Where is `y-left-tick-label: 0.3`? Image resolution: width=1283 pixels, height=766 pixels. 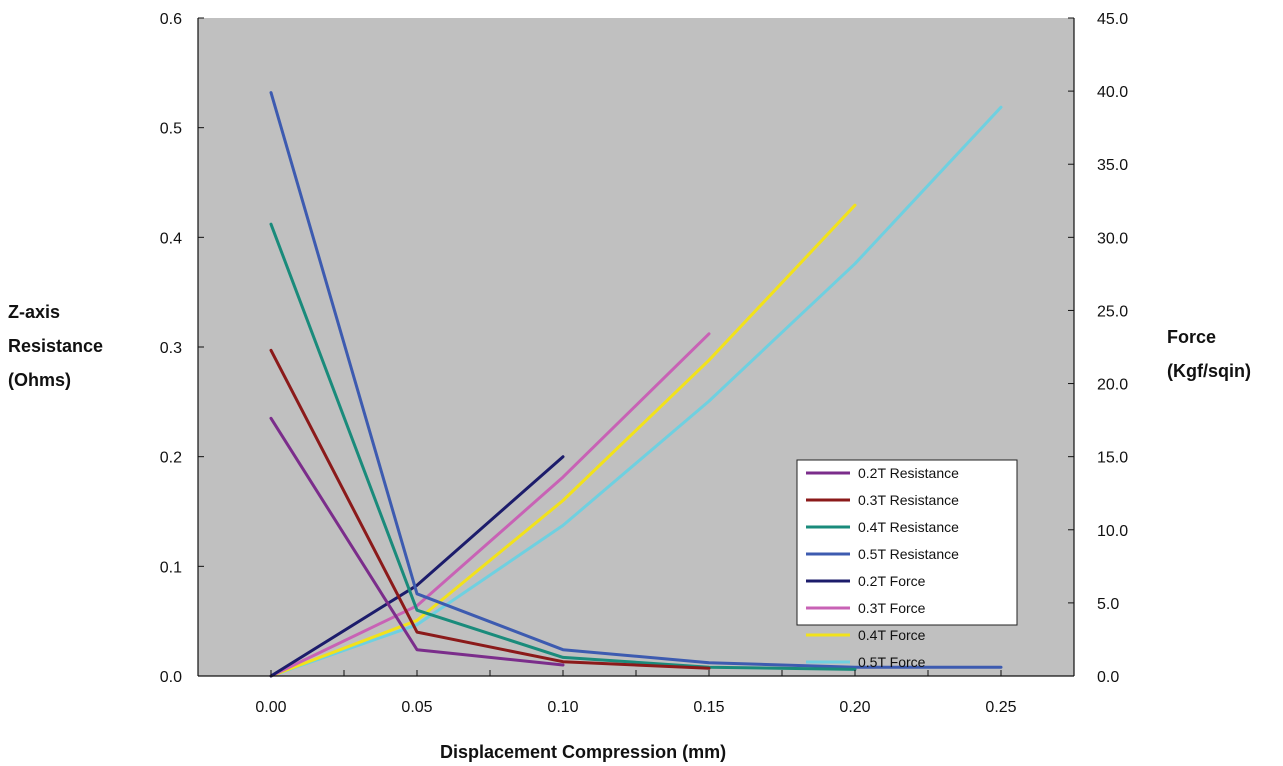 y-left-tick-label: 0.3 is located at coordinates (171, 348).